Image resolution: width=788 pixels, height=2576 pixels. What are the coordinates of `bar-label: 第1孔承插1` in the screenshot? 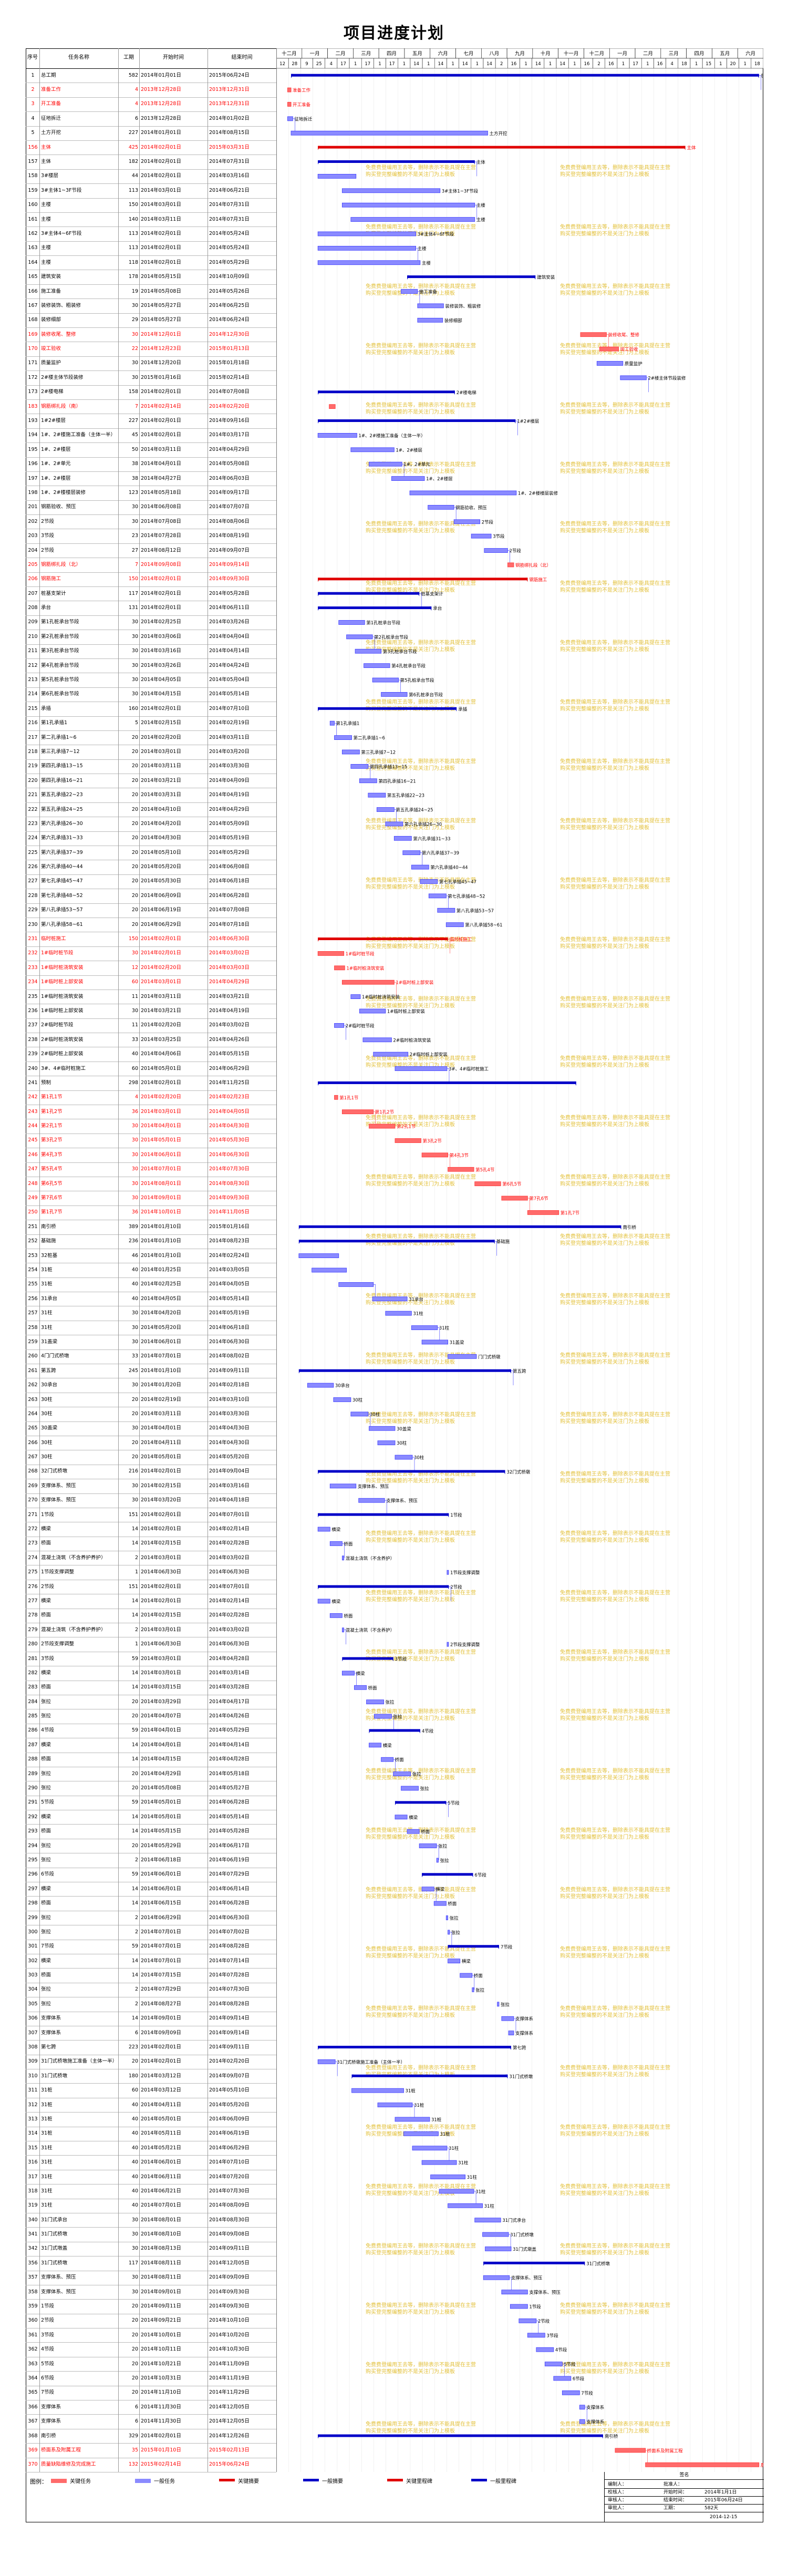 It's located at (348, 724).